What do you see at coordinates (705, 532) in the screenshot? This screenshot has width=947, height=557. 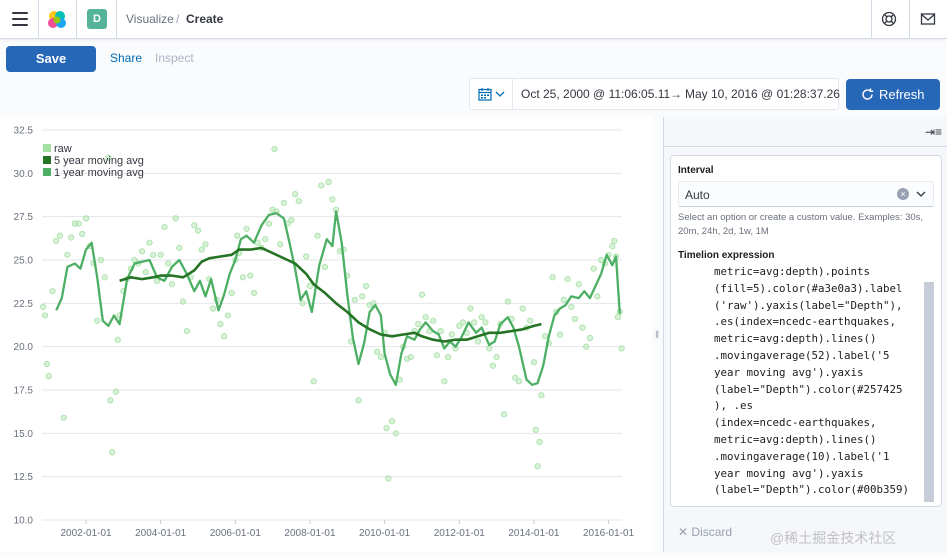 I see `discard-button: ✕ Discard` at bounding box center [705, 532].